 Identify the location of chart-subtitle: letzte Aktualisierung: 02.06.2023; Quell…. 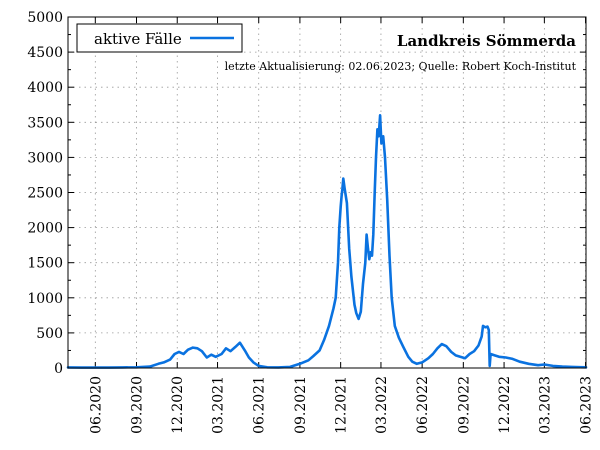
(401, 66).